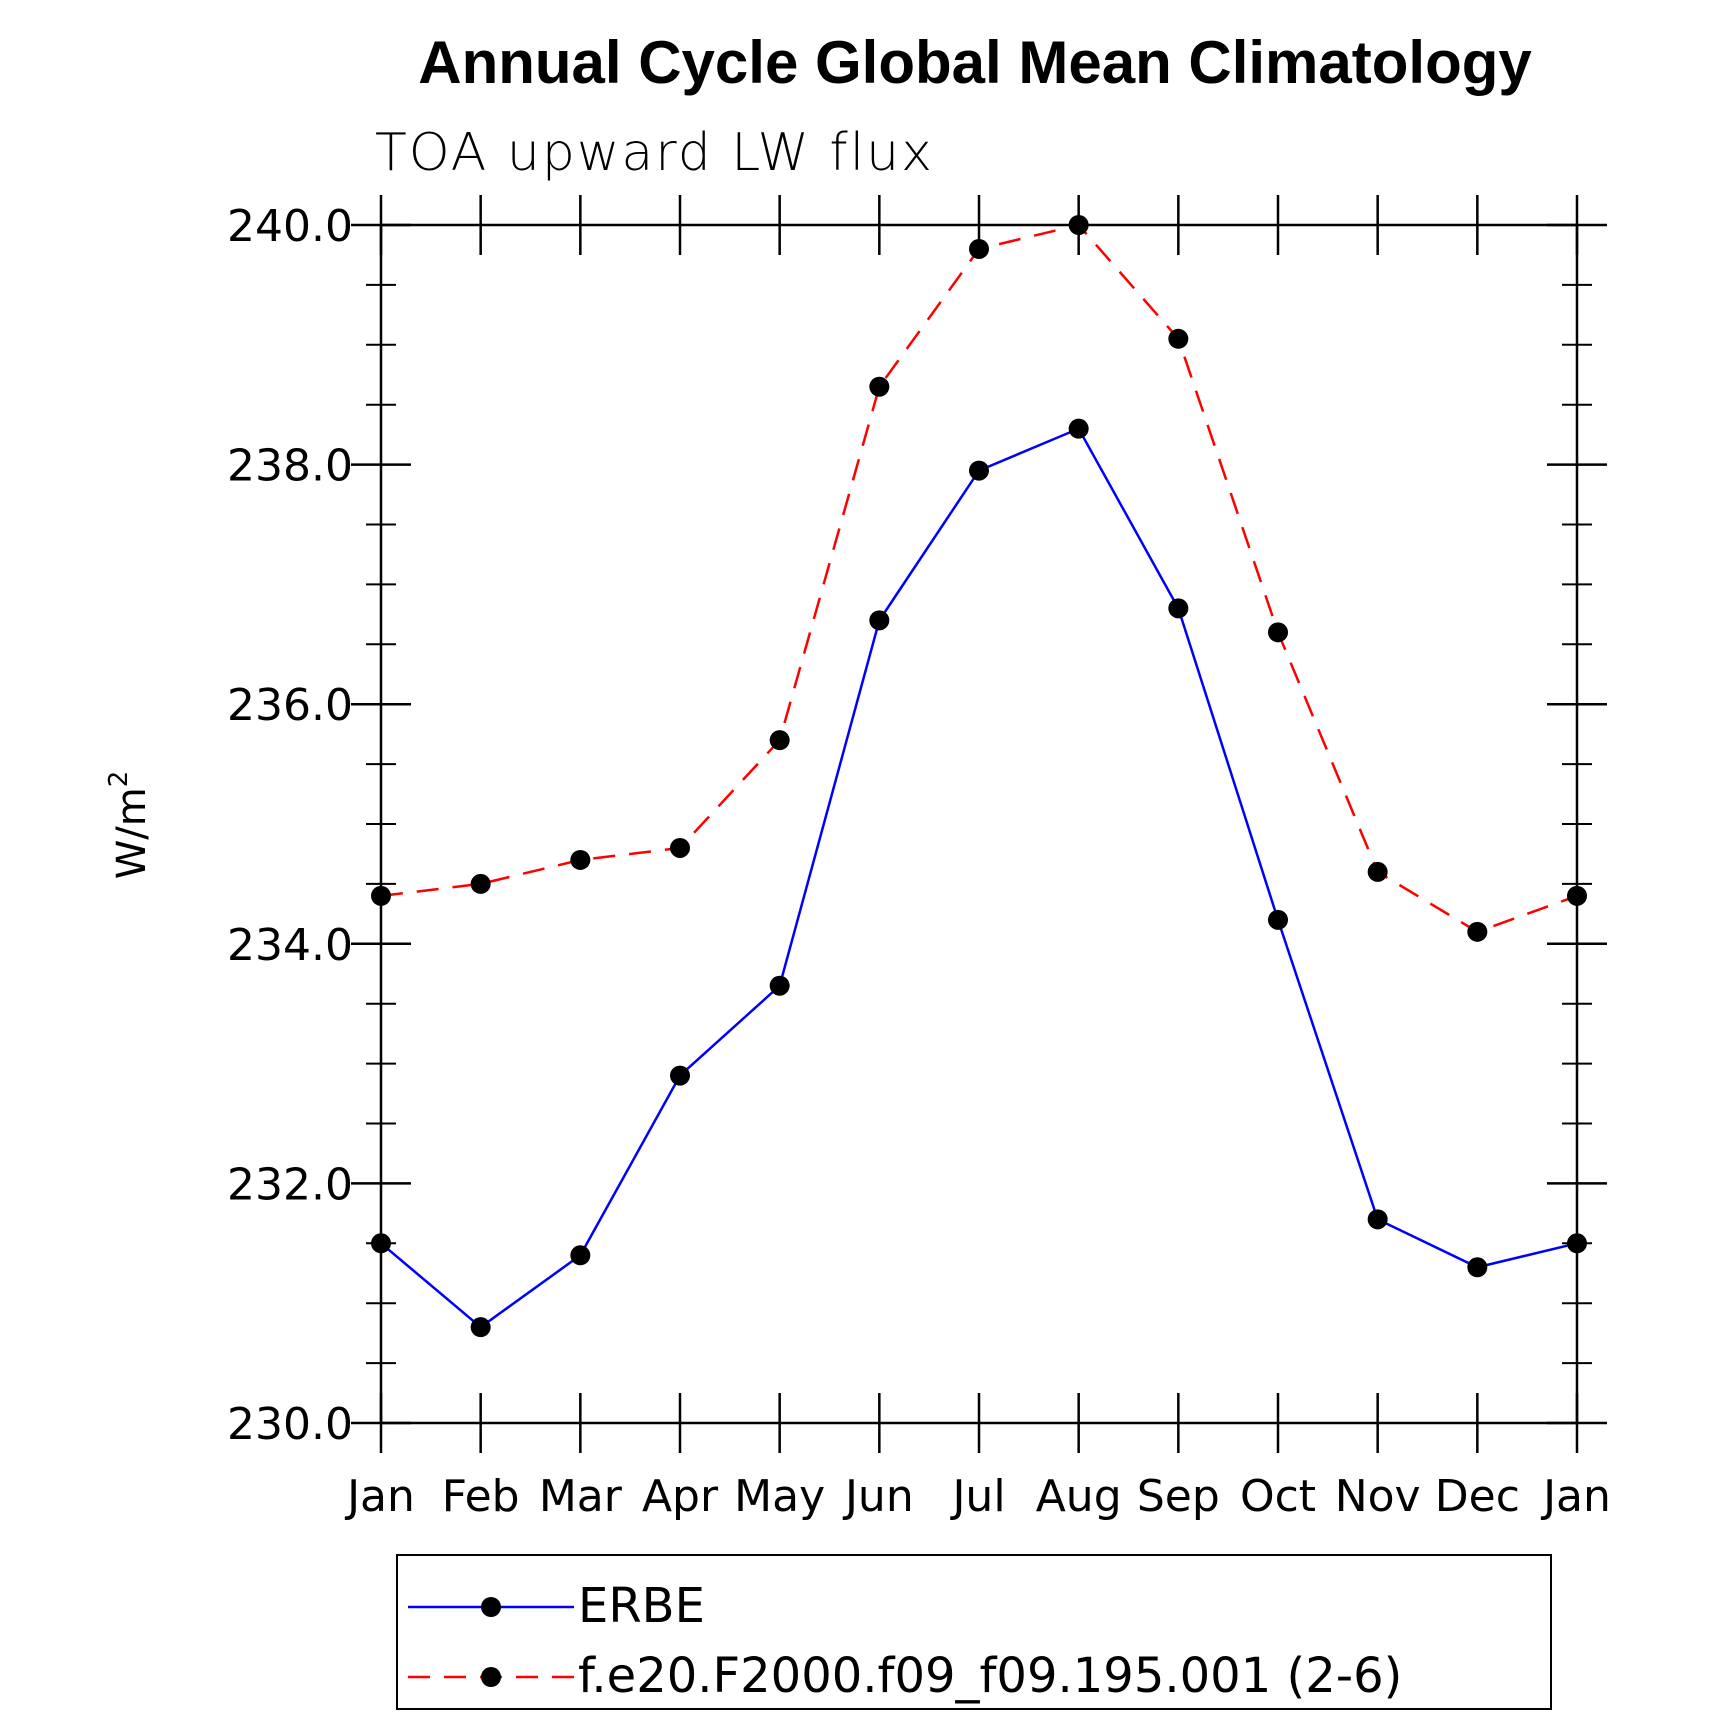 Image resolution: width=1710 pixels, height=1718 pixels. What do you see at coordinates (977, 1496) in the screenshot?
I see `x-tick-label: Jul` at bounding box center [977, 1496].